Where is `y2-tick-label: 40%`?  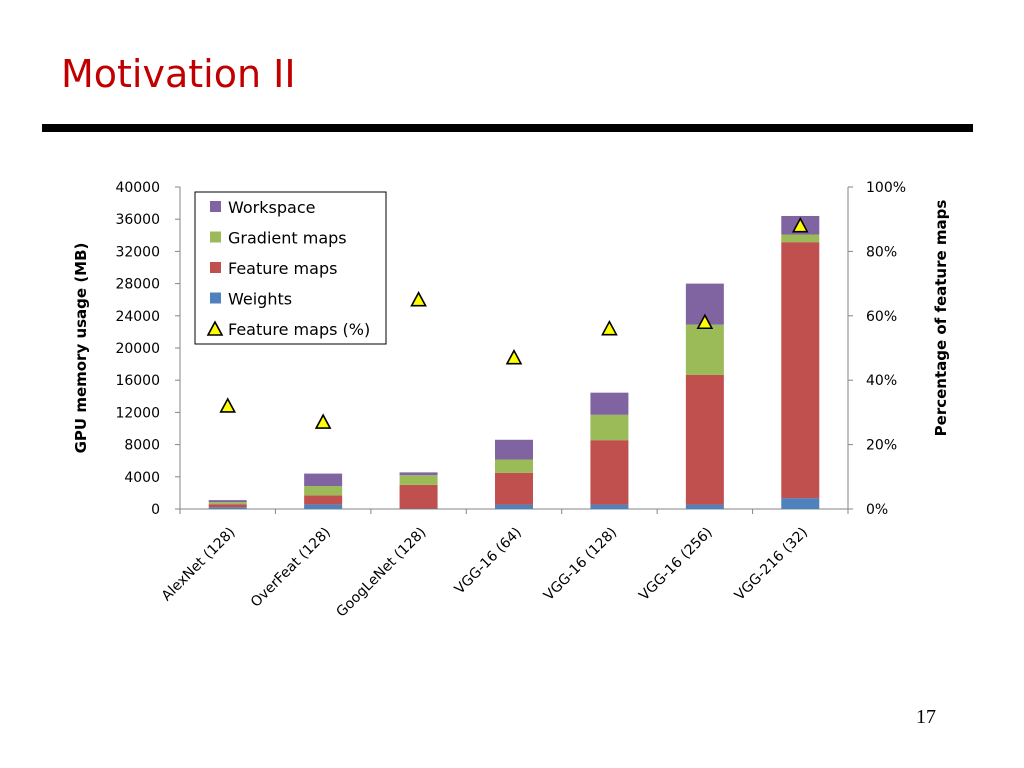 y2-tick-label: 40% is located at coordinates (881, 381).